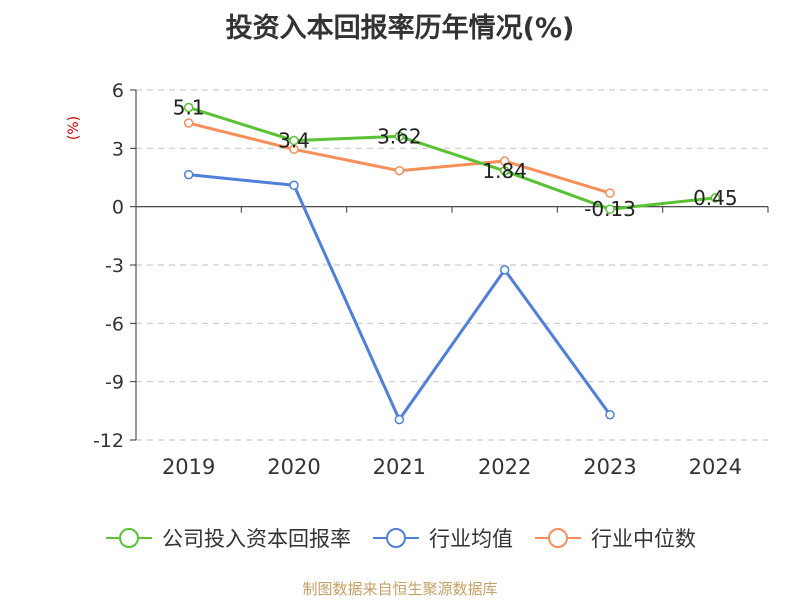 The image size is (800, 600). Describe the element at coordinates (114, 324) in the screenshot. I see `y-tick-label: -6` at that location.